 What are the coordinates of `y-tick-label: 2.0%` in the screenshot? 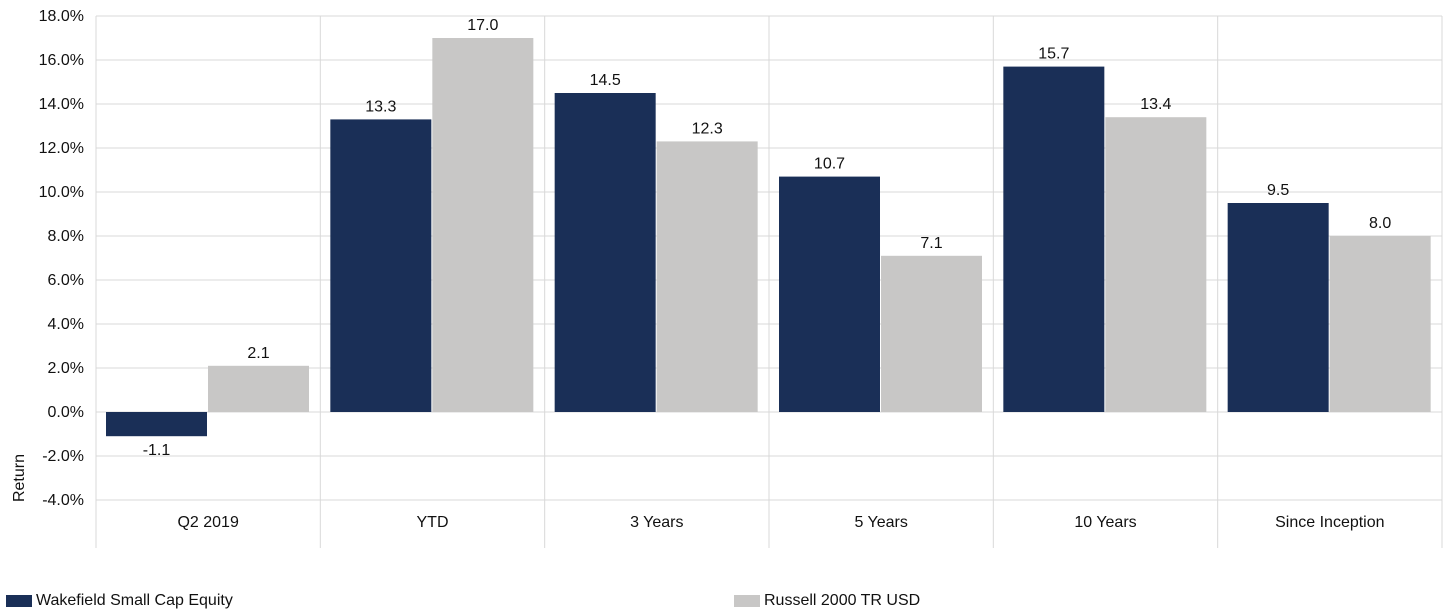 It's located at (66, 368).